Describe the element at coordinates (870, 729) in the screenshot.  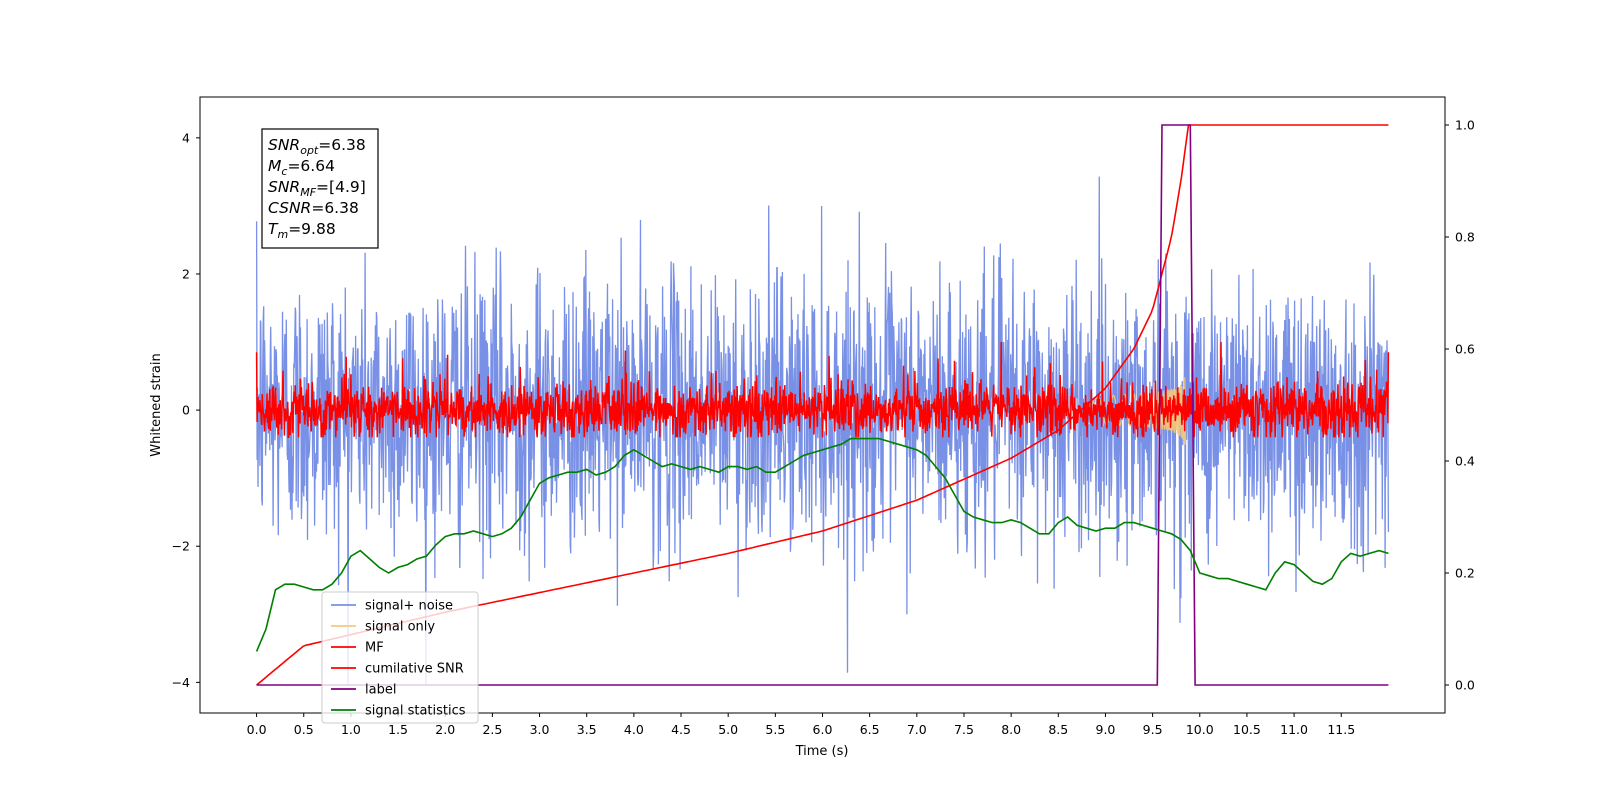
I see `x-tick-label: 6.5` at that location.